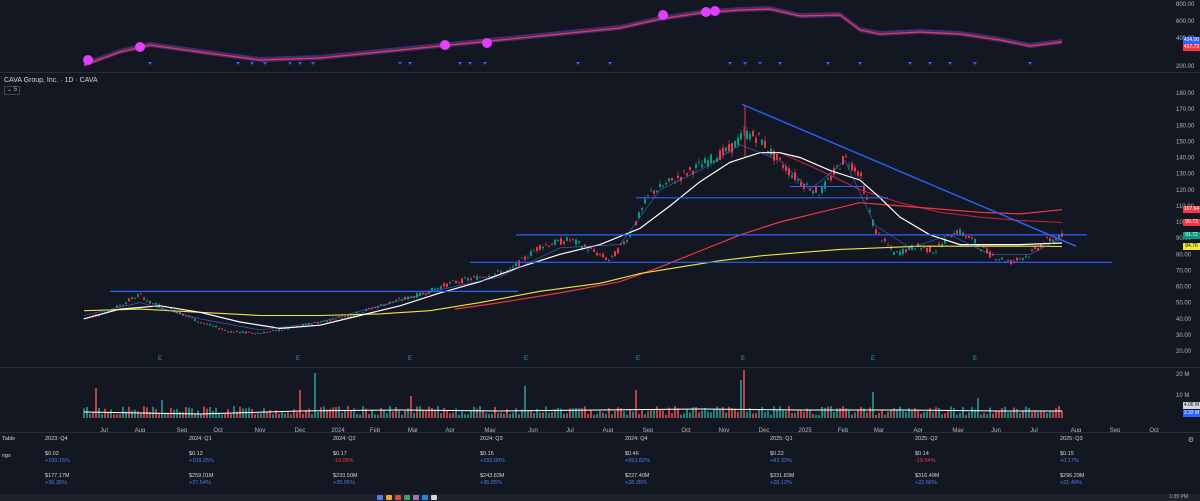 This screenshot has width=1200, height=501. I want to click on table-eps: $0.02, so click(52, 454).